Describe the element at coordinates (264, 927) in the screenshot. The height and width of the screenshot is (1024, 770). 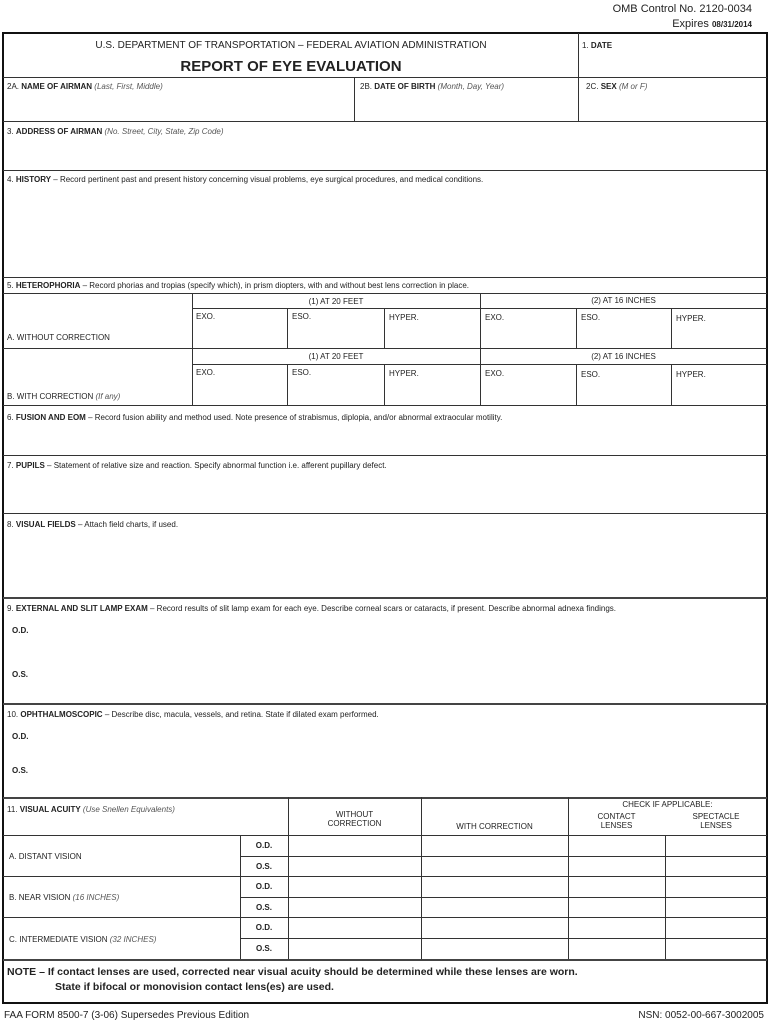
I see `intermediate-od-label: O.D.` at that location.